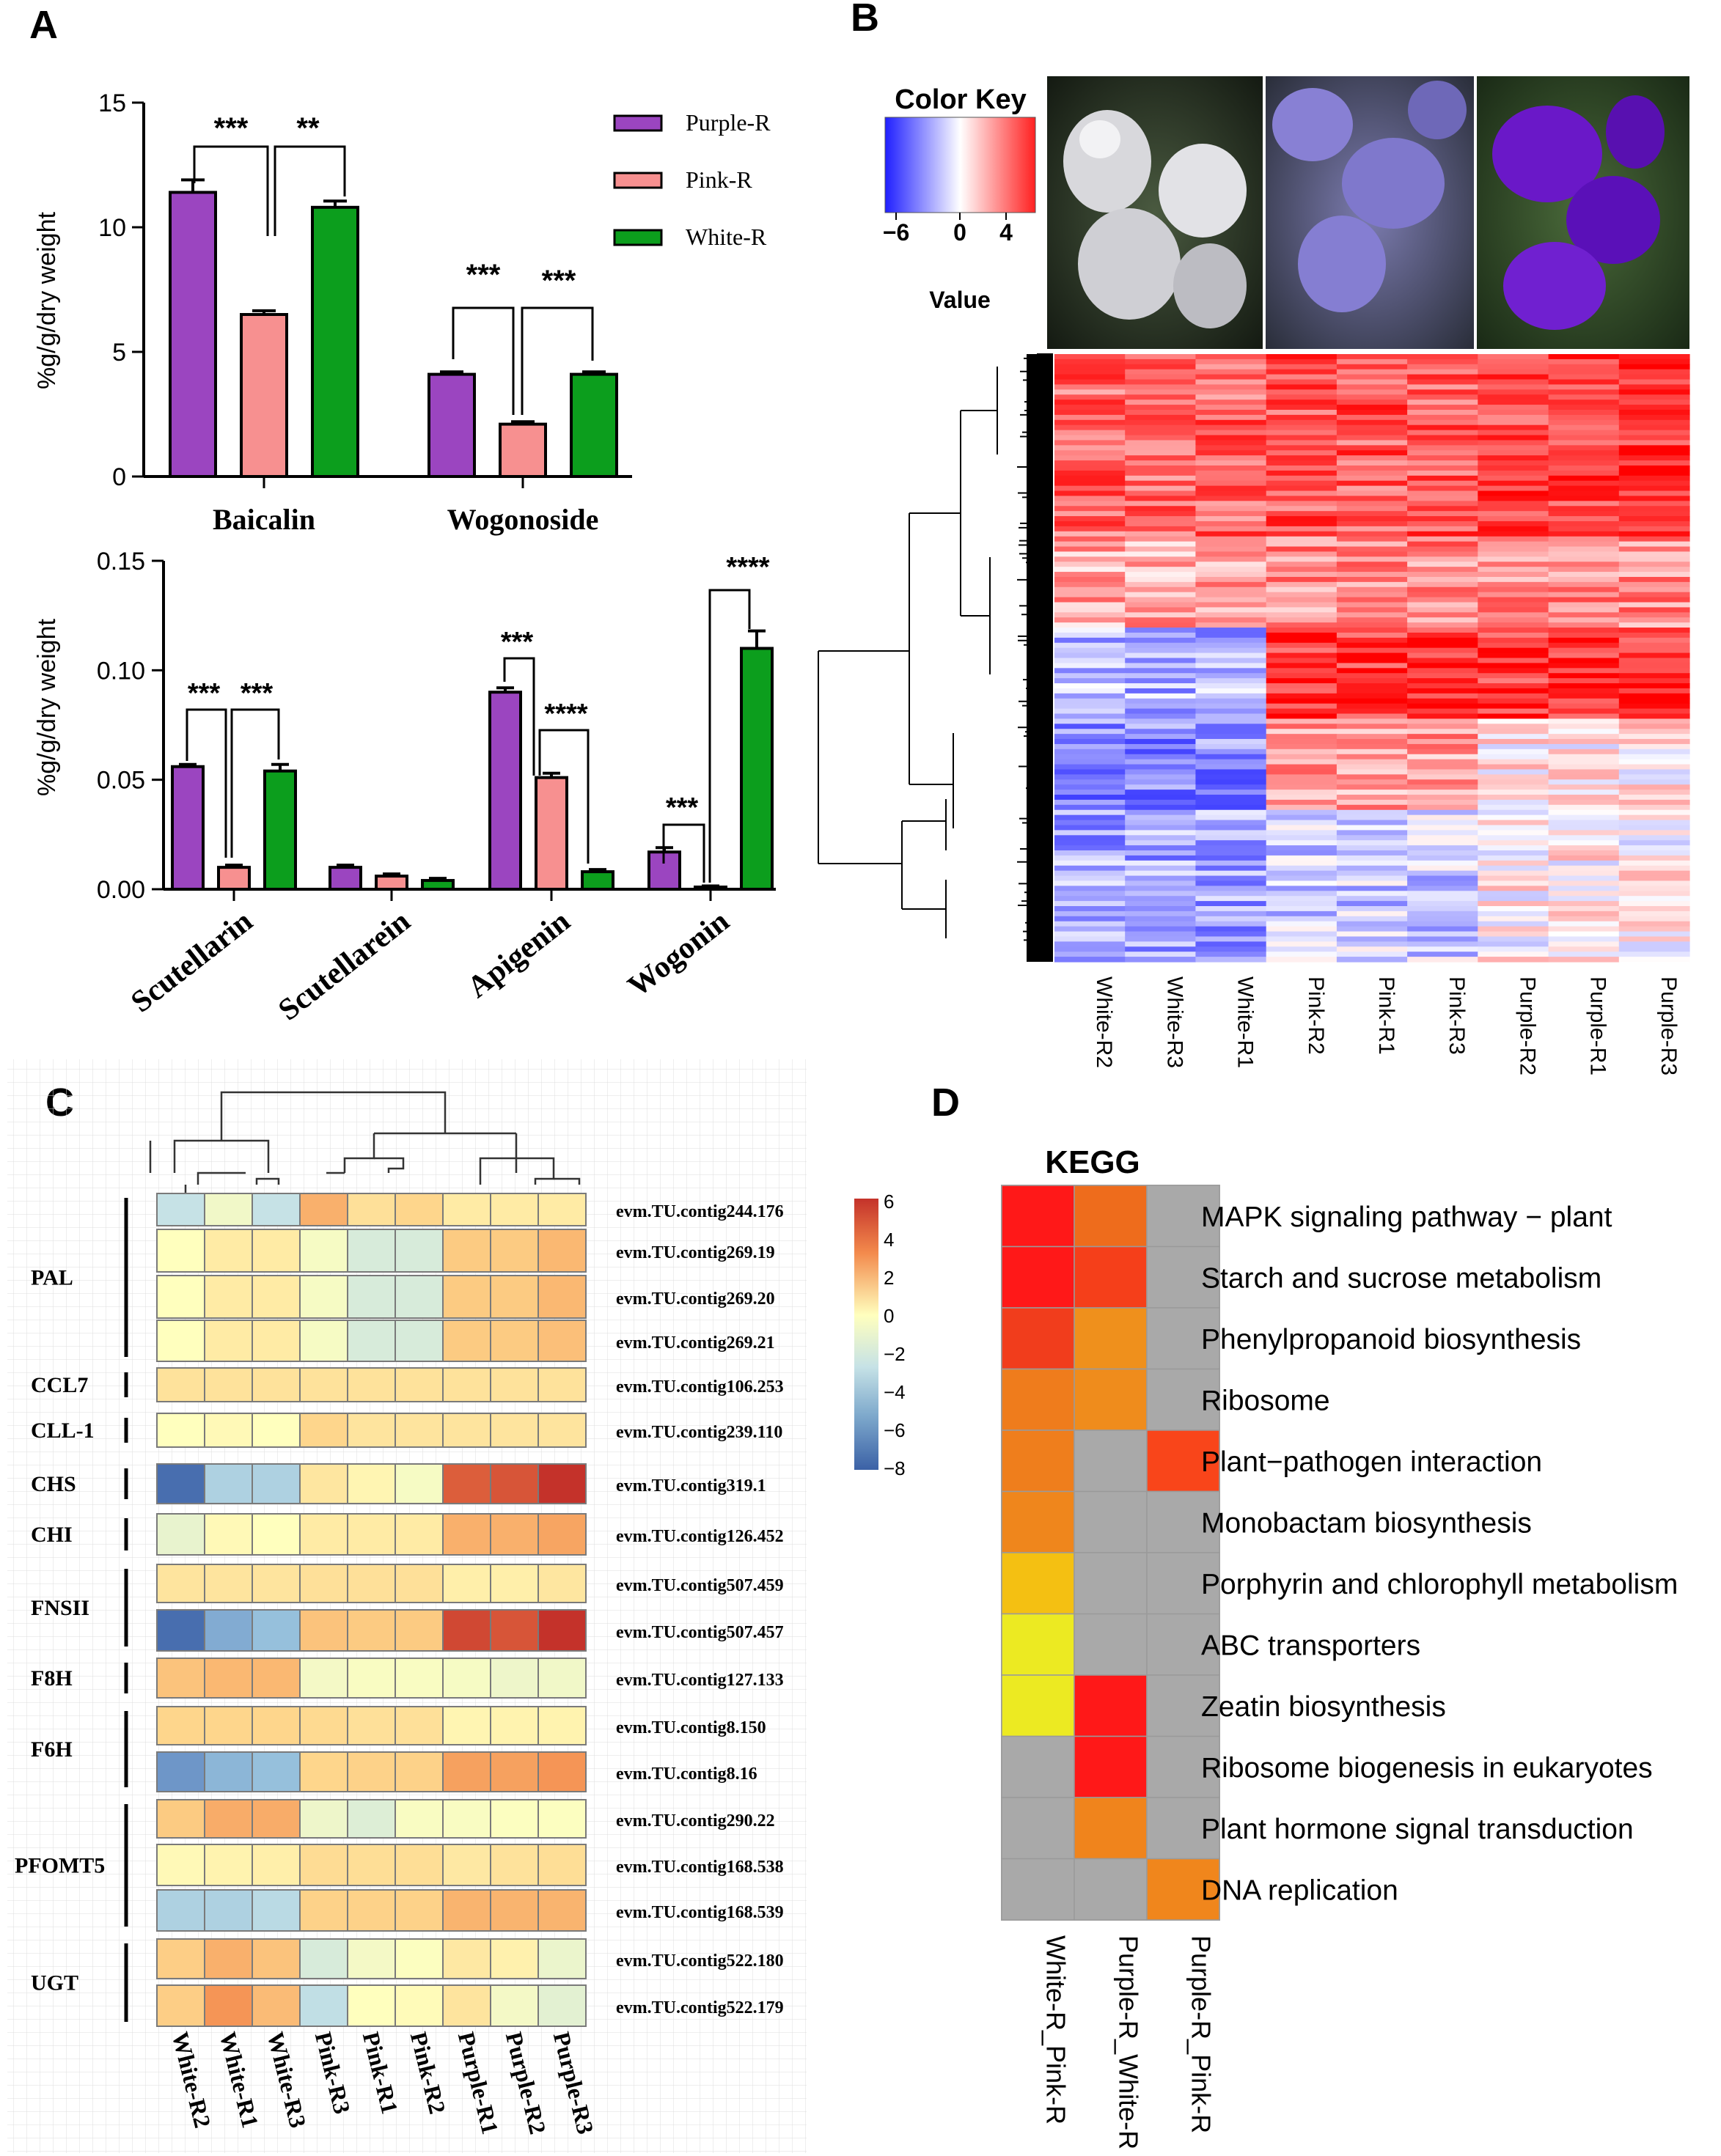  I want to click on b-column-label: Purple-R2, so click(1527, 1025).